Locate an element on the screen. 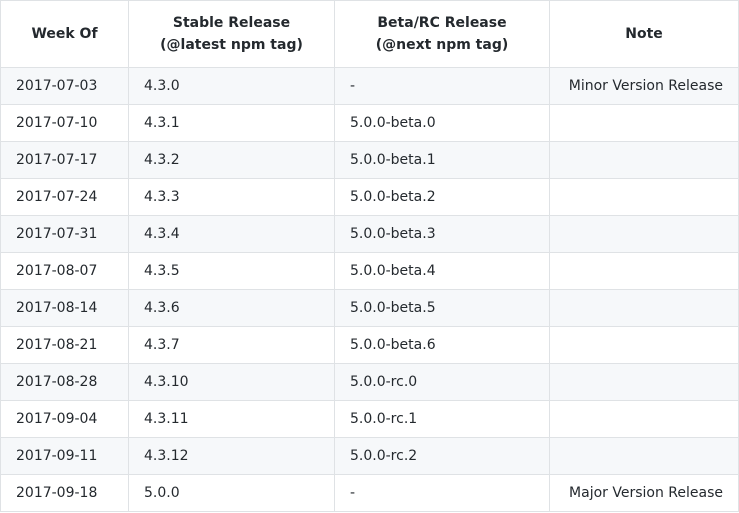  beta-rc-release-cell: 5.0.0-beta.2 is located at coordinates (442, 197).